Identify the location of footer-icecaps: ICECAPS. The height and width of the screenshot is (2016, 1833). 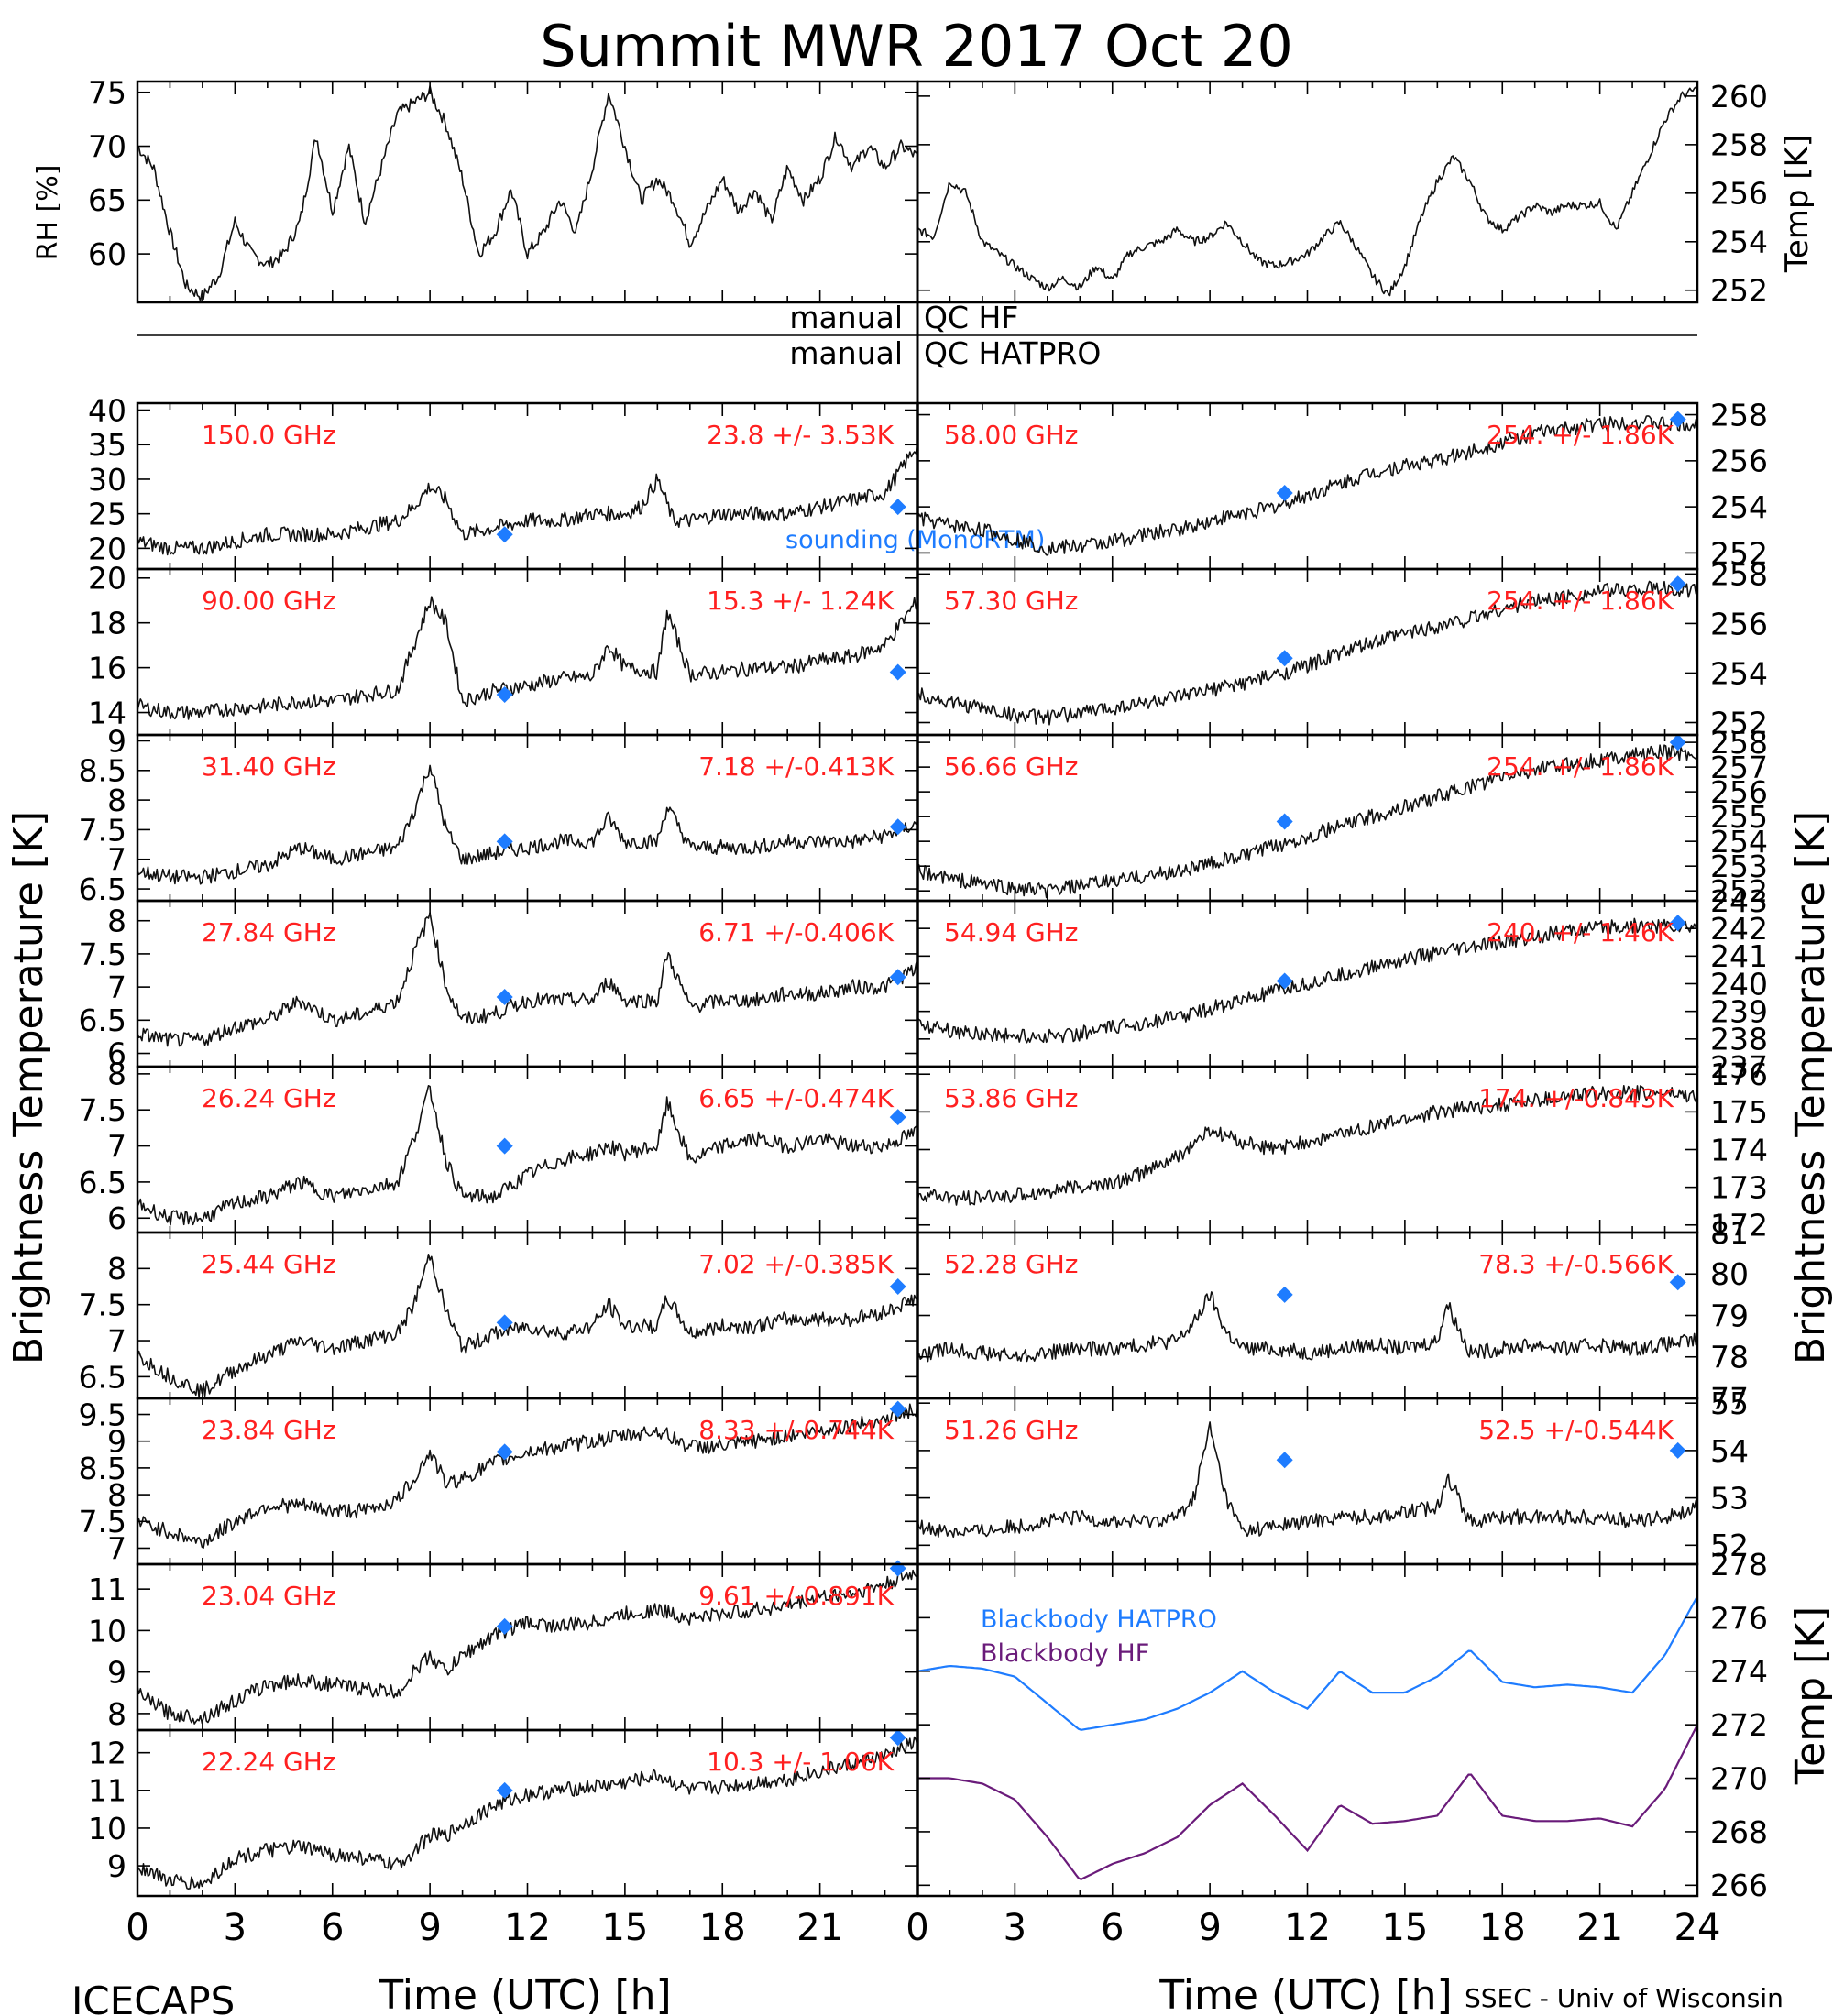
(153, 1997).